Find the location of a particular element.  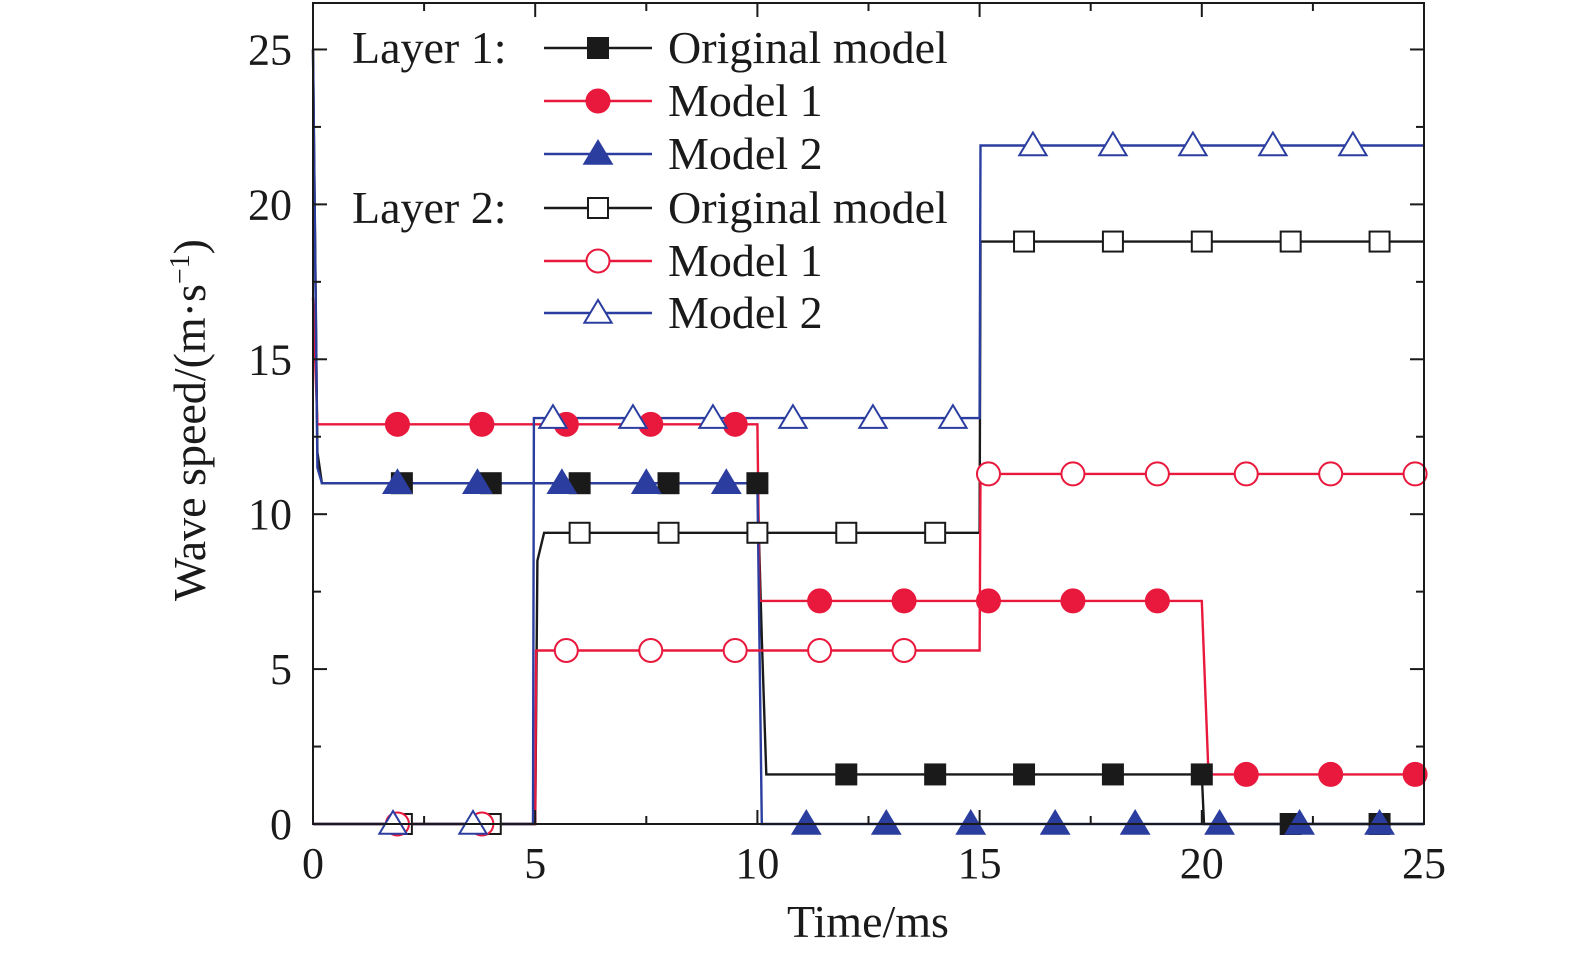

x-tick-label: 25 is located at coordinates (1424, 863).